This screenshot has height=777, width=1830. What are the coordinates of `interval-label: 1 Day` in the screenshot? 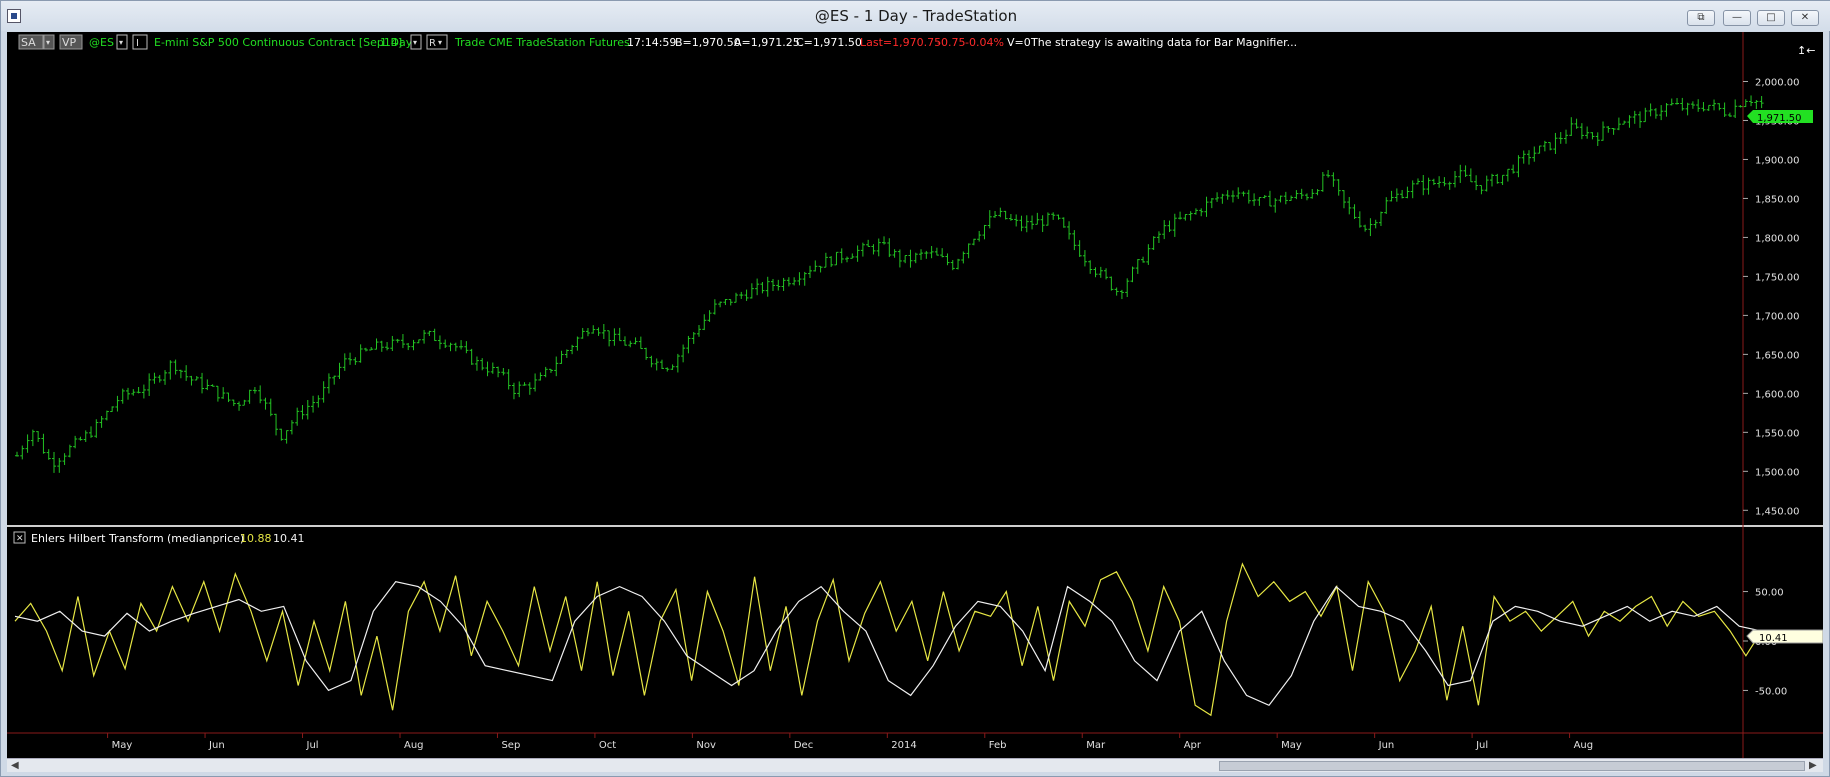 It's located at (396, 42).